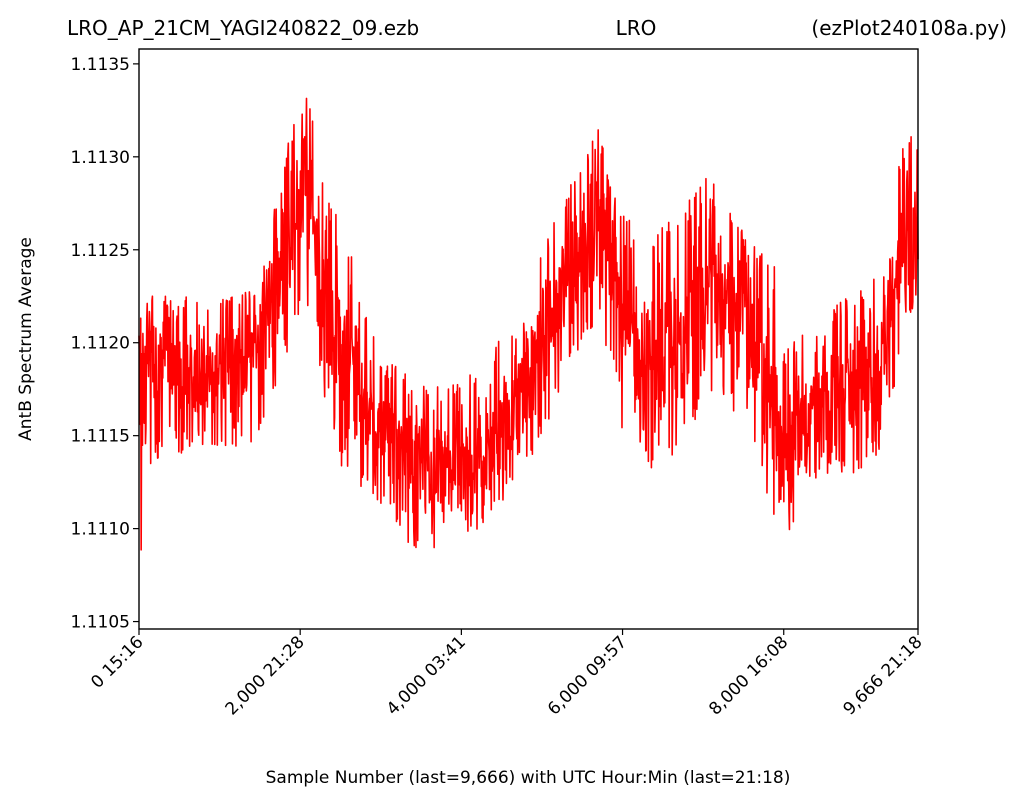 The width and height of the screenshot is (1024, 805). Describe the element at coordinates (100, 251) in the screenshot. I see `y-tick-label: 1.1125` at that location.